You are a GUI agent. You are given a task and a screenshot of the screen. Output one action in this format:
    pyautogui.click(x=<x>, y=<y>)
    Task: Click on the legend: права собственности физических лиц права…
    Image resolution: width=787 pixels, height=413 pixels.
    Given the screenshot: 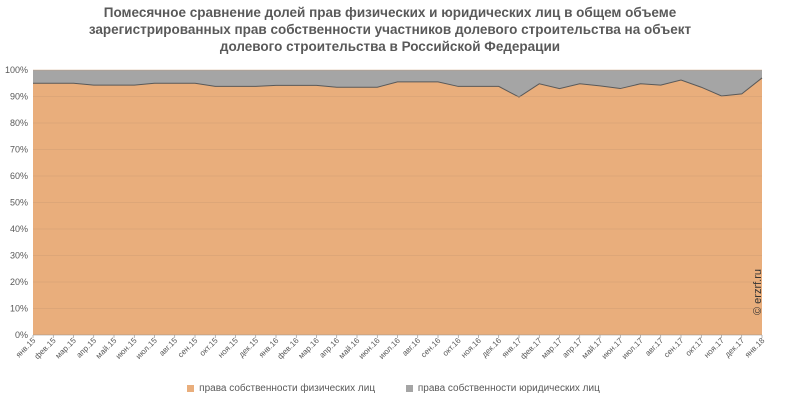 What is the action you would take?
    pyautogui.click(x=393, y=389)
    